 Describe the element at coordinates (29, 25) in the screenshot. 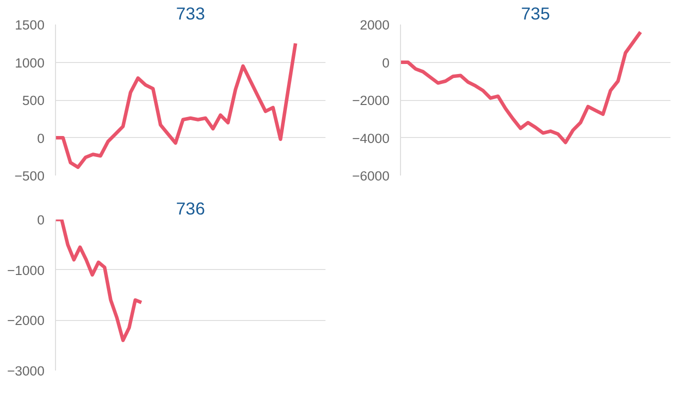

I see `y-tick-label: 1500` at that location.